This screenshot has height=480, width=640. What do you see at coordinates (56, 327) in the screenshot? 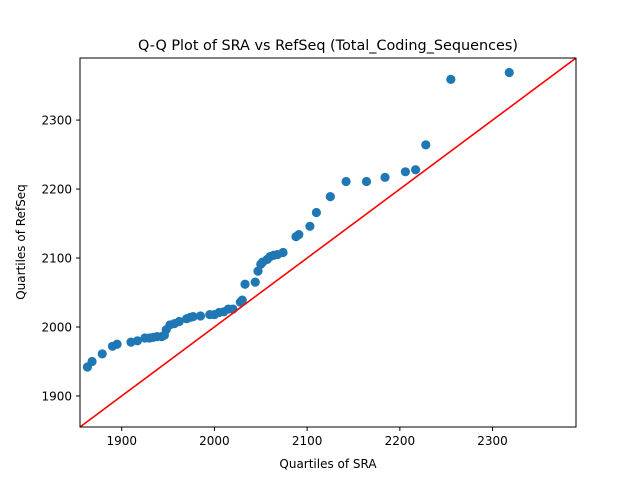
I see `y-tick-label-2000: 2000` at bounding box center [56, 327].